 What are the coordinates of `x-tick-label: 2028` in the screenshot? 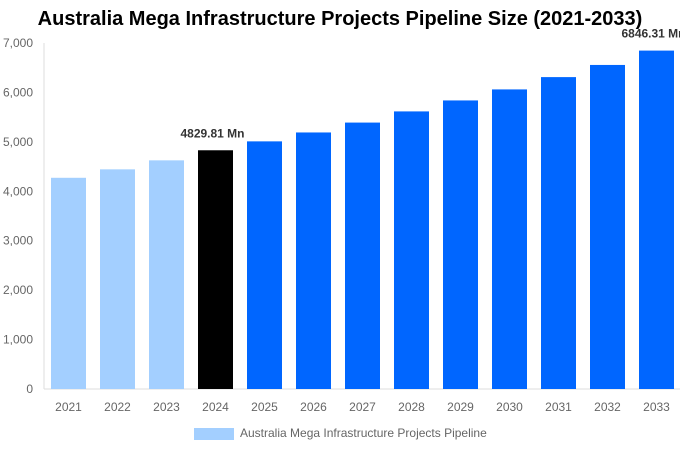 It's located at (411, 407).